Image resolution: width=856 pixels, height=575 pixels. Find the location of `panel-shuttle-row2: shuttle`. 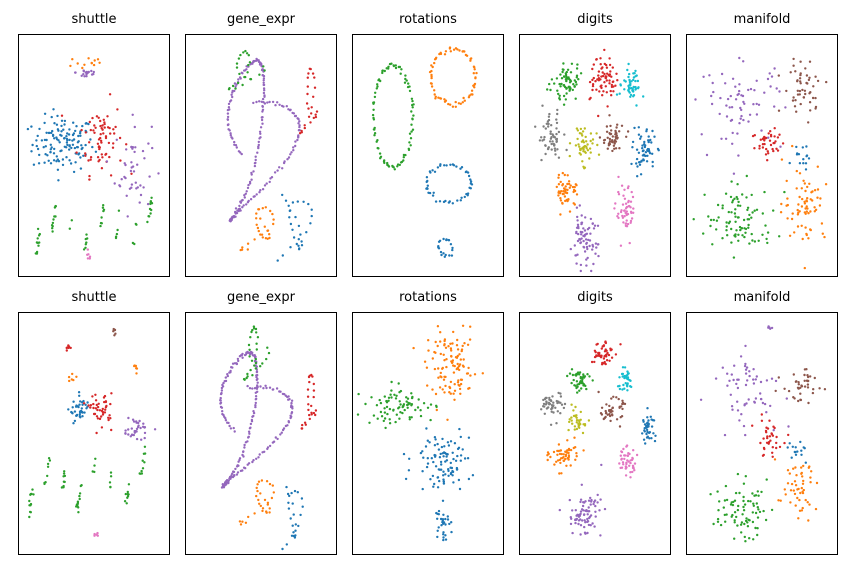

panel-shuttle-row2: shuttle is located at coordinates (94, 422).